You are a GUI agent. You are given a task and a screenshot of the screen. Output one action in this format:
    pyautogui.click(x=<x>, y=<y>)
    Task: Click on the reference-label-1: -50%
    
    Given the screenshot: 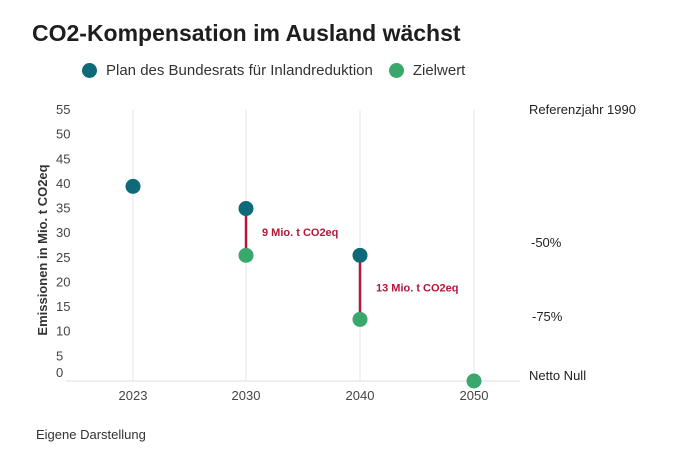 What is the action you would take?
    pyautogui.click(x=546, y=242)
    